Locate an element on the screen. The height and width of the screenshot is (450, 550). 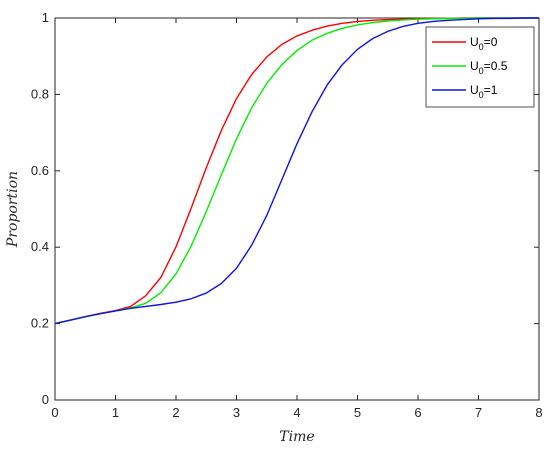
y-tick-label: 0.2 is located at coordinates (40, 323).